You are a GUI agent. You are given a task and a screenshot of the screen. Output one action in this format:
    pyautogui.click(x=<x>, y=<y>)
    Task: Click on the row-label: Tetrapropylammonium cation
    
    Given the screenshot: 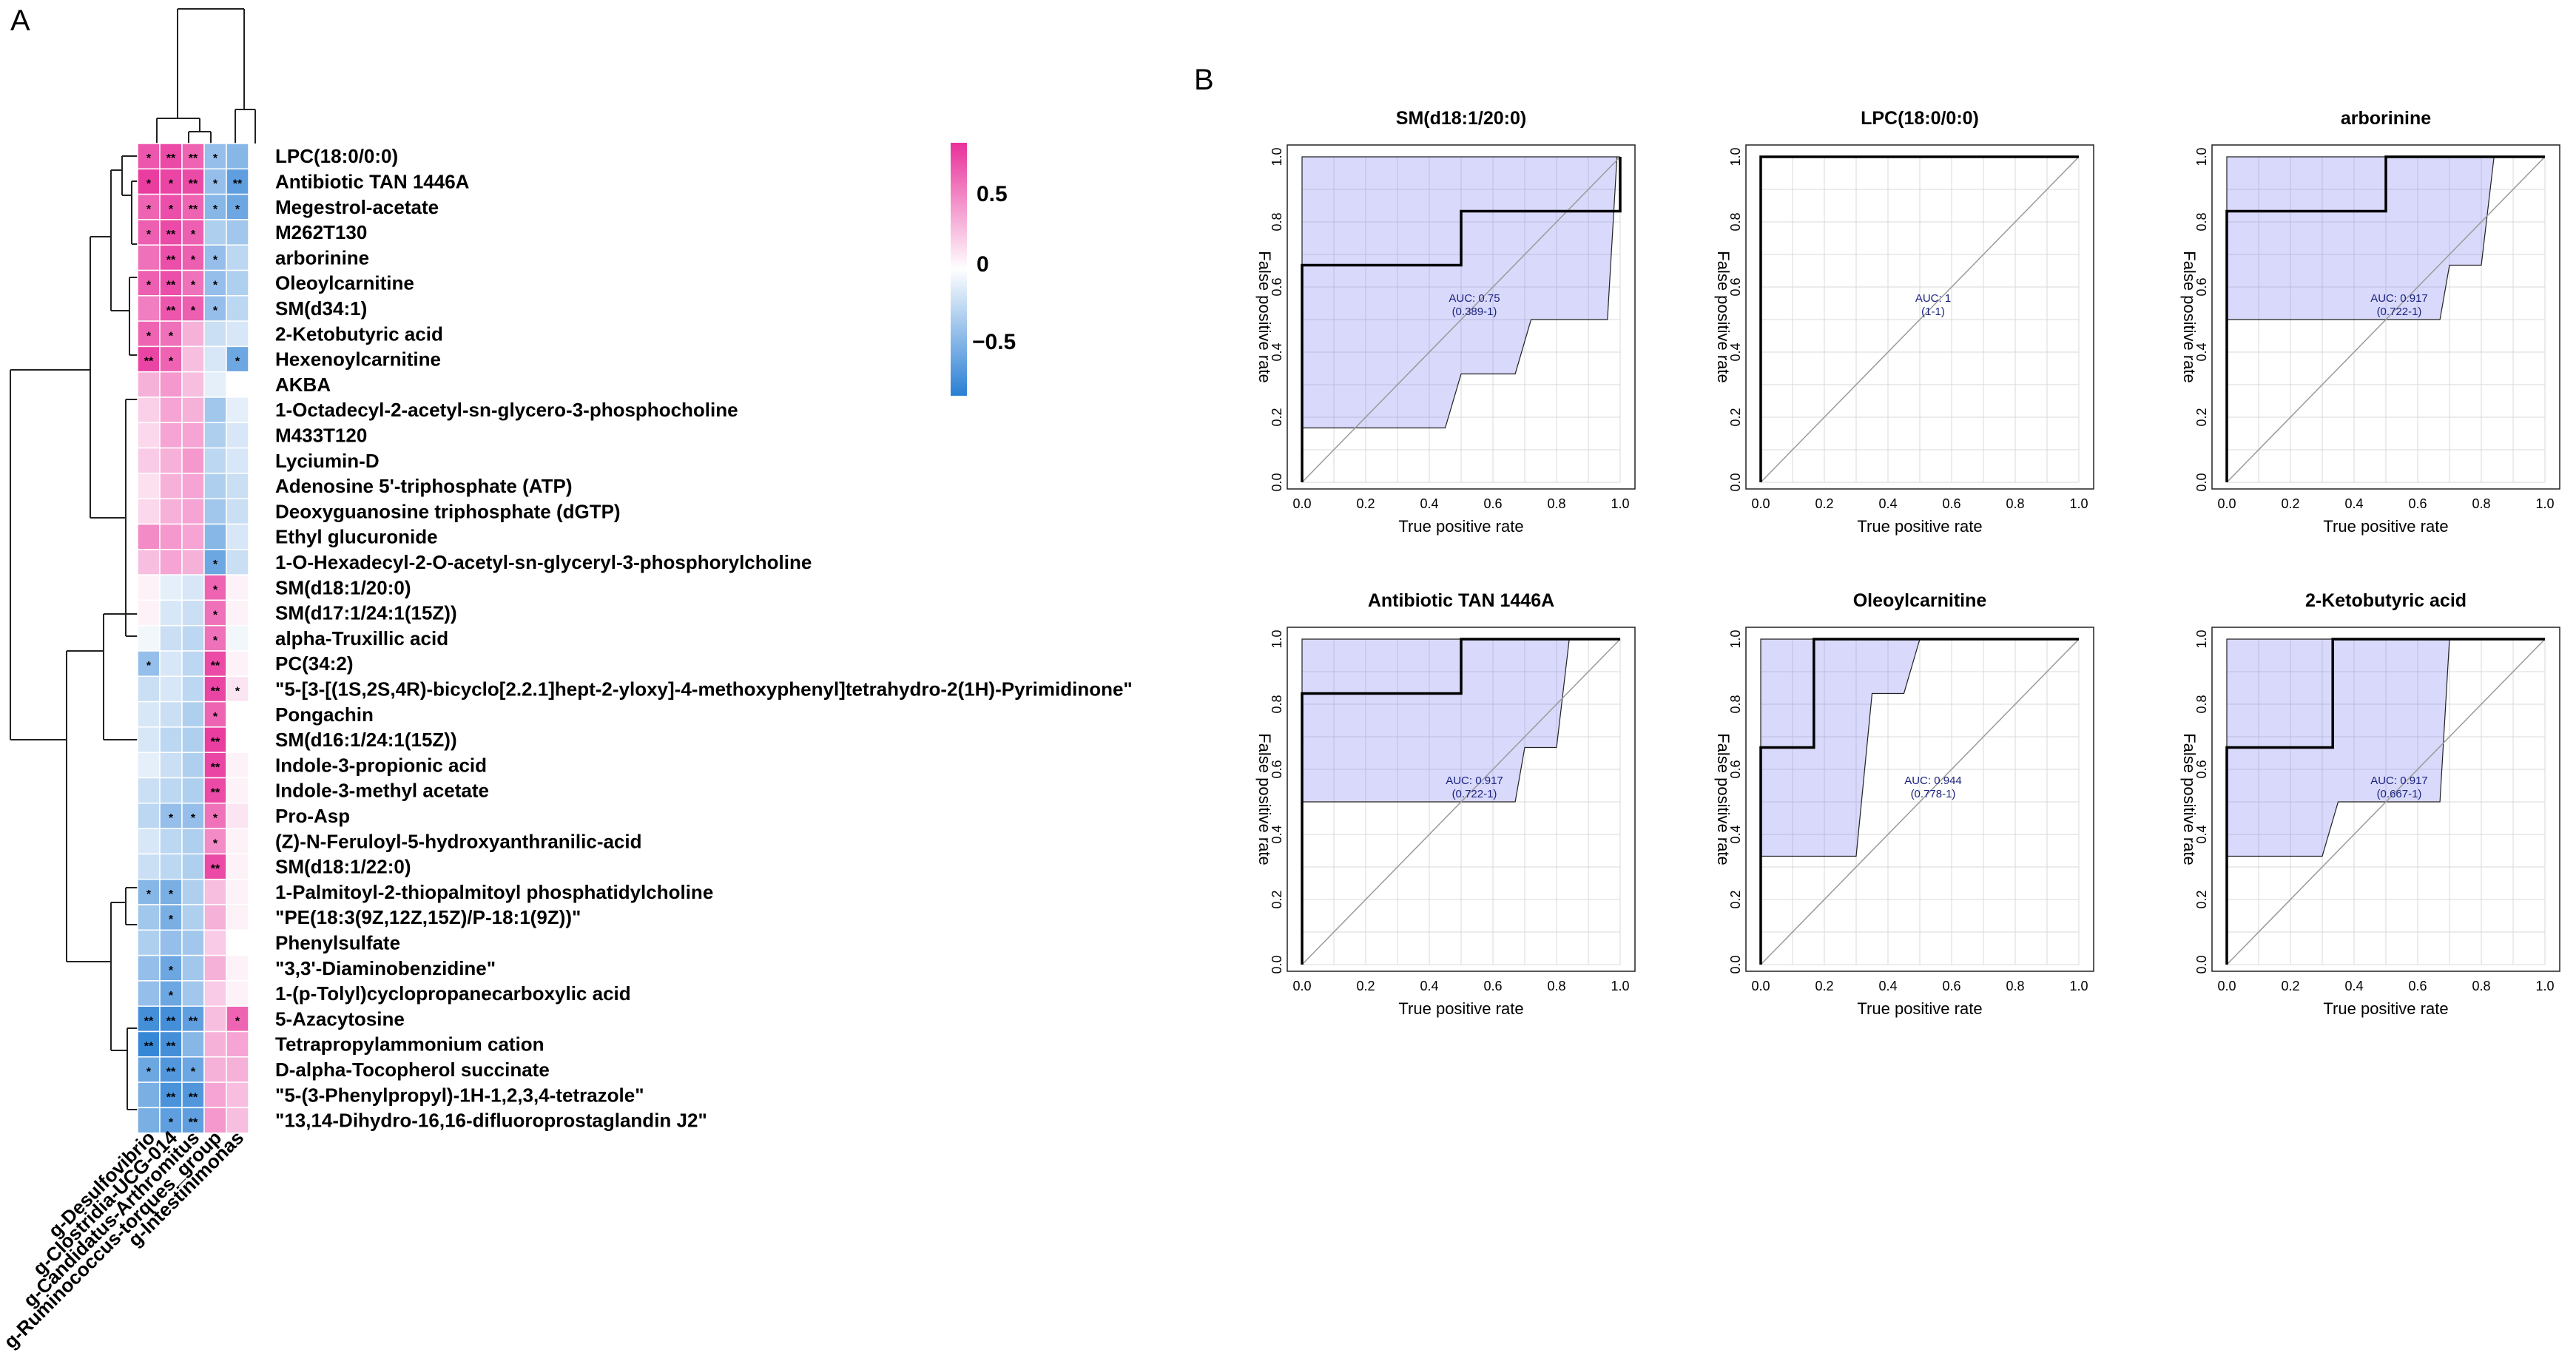 What is the action you would take?
    pyautogui.click(x=409, y=1044)
    